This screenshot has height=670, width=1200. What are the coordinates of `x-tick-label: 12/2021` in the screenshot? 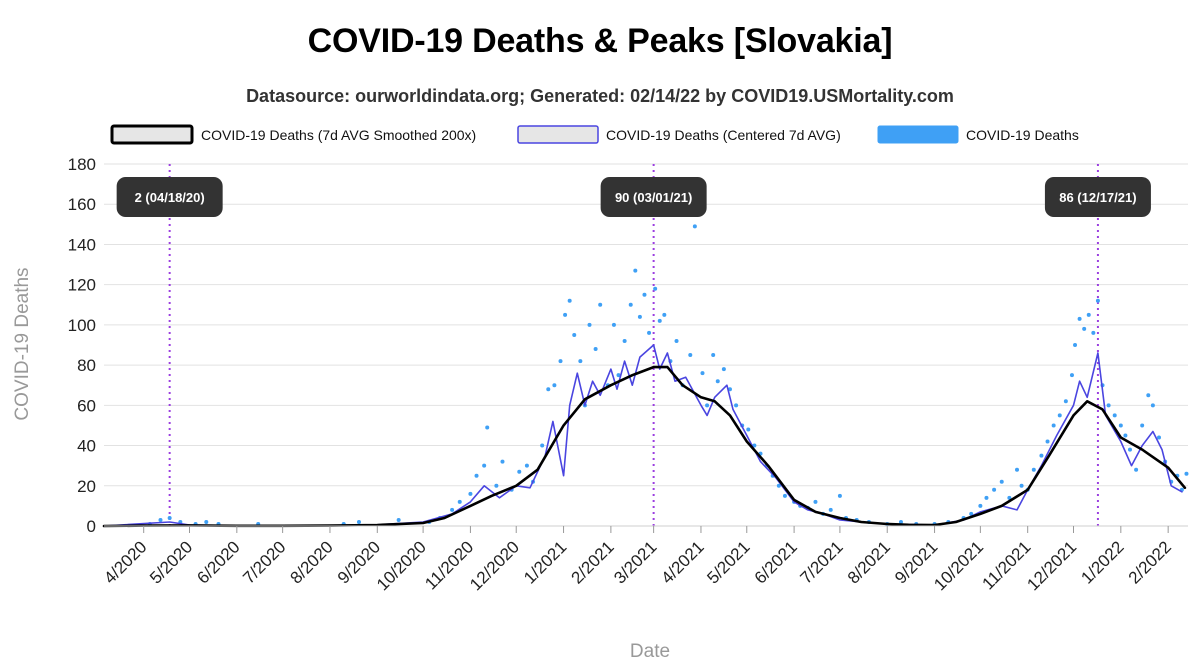 It's located at (1051, 565).